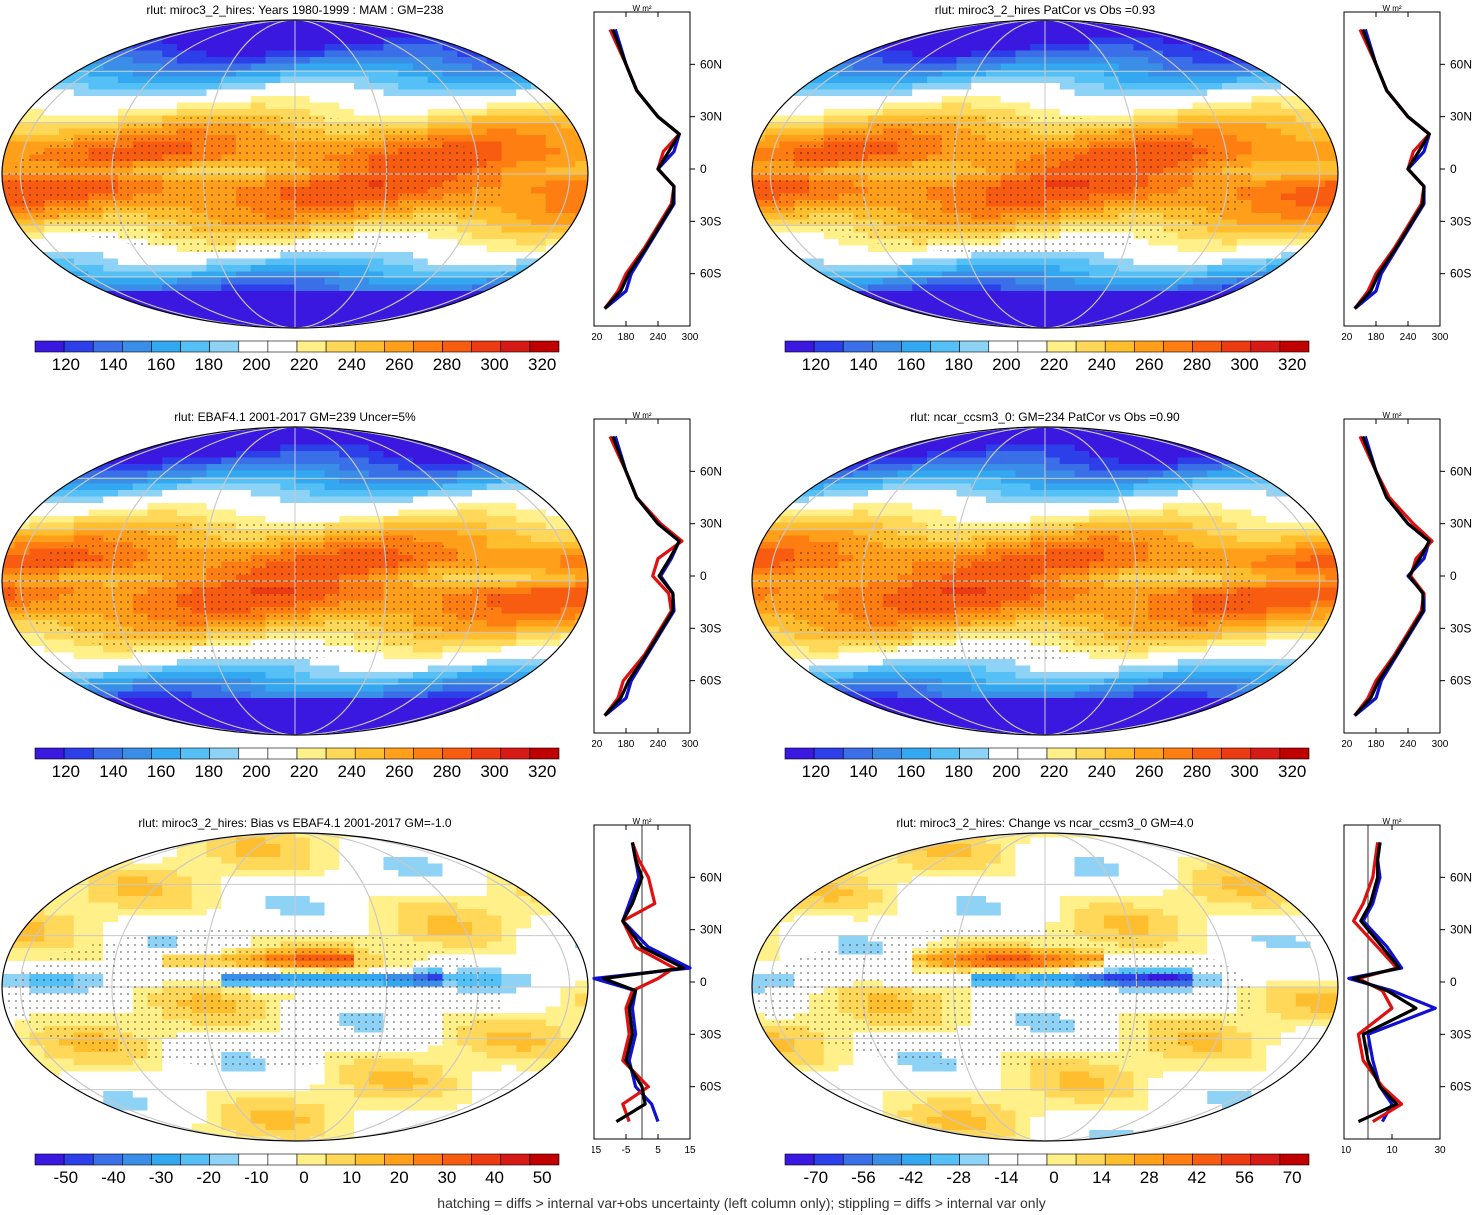 The width and height of the screenshot is (1483, 1215). Describe the element at coordinates (1149, 1177) in the screenshot. I see `colorbar-tick-label: 28` at that location.